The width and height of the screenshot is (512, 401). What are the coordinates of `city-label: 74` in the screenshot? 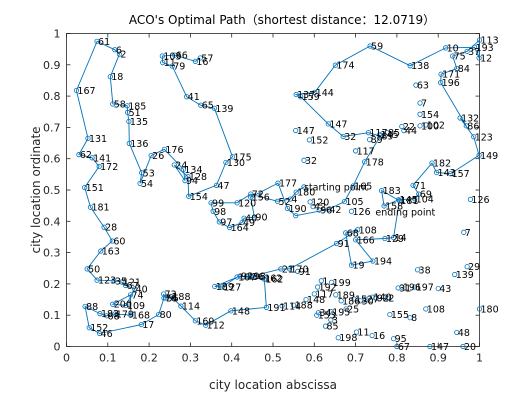 It's located at (138, 295).